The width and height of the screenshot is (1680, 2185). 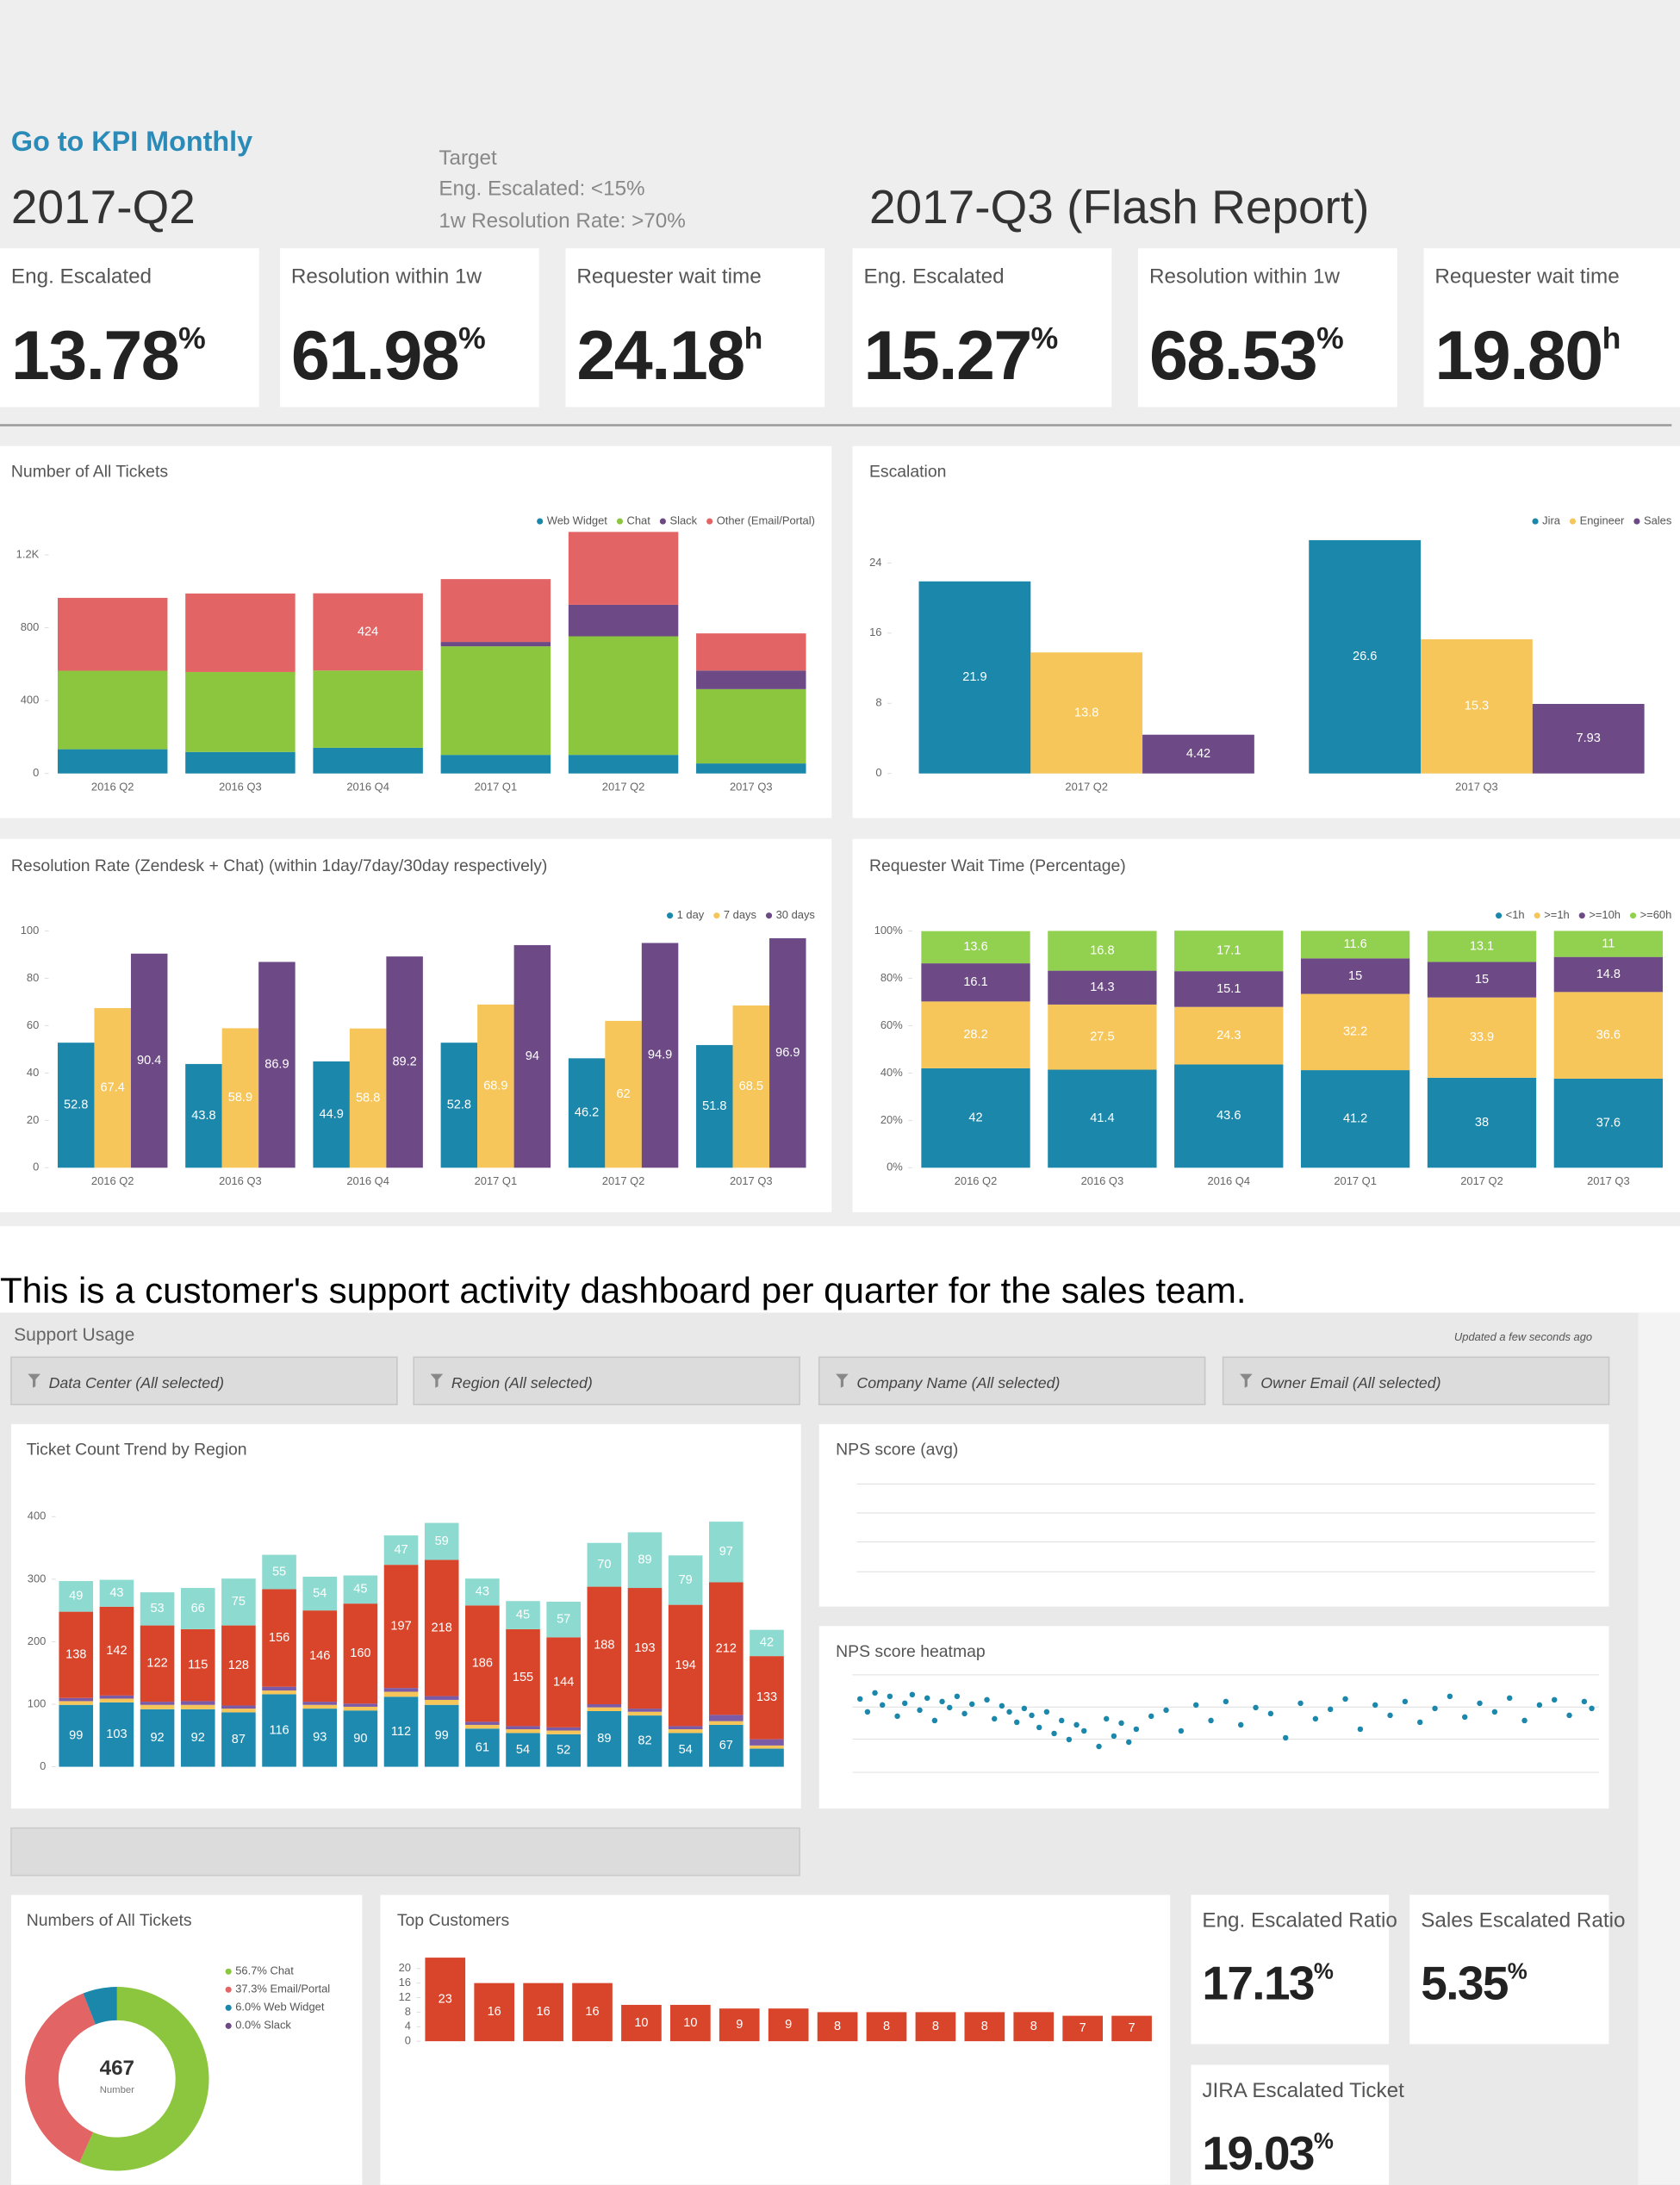 I want to click on legend-label: Sales, so click(x=1658, y=520).